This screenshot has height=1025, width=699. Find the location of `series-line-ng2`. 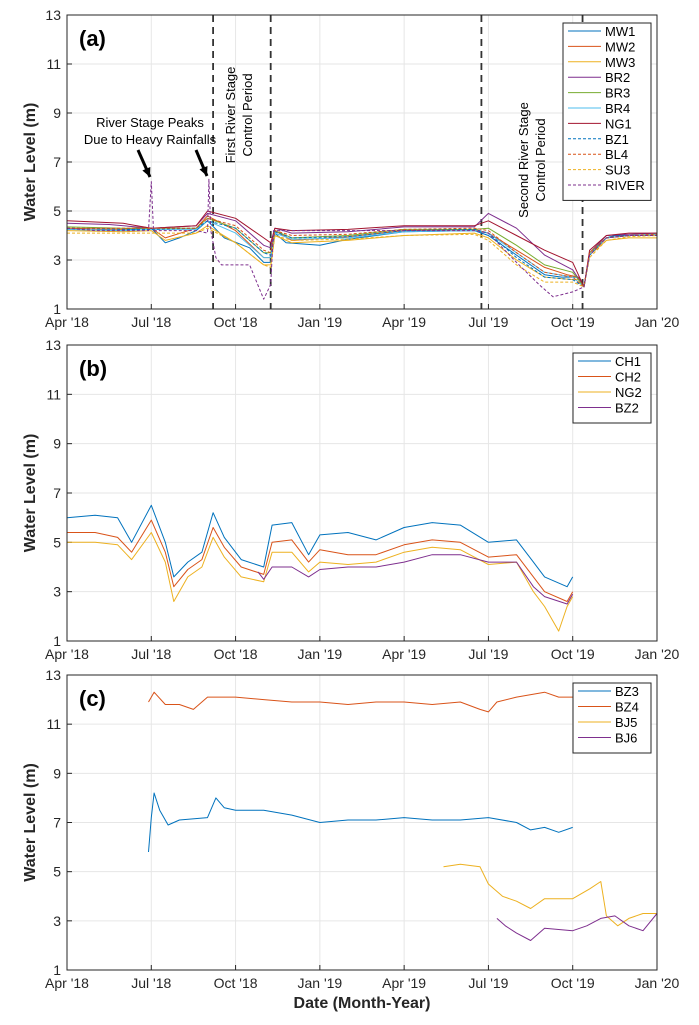

series-line-ng2 is located at coordinates (320, 582).